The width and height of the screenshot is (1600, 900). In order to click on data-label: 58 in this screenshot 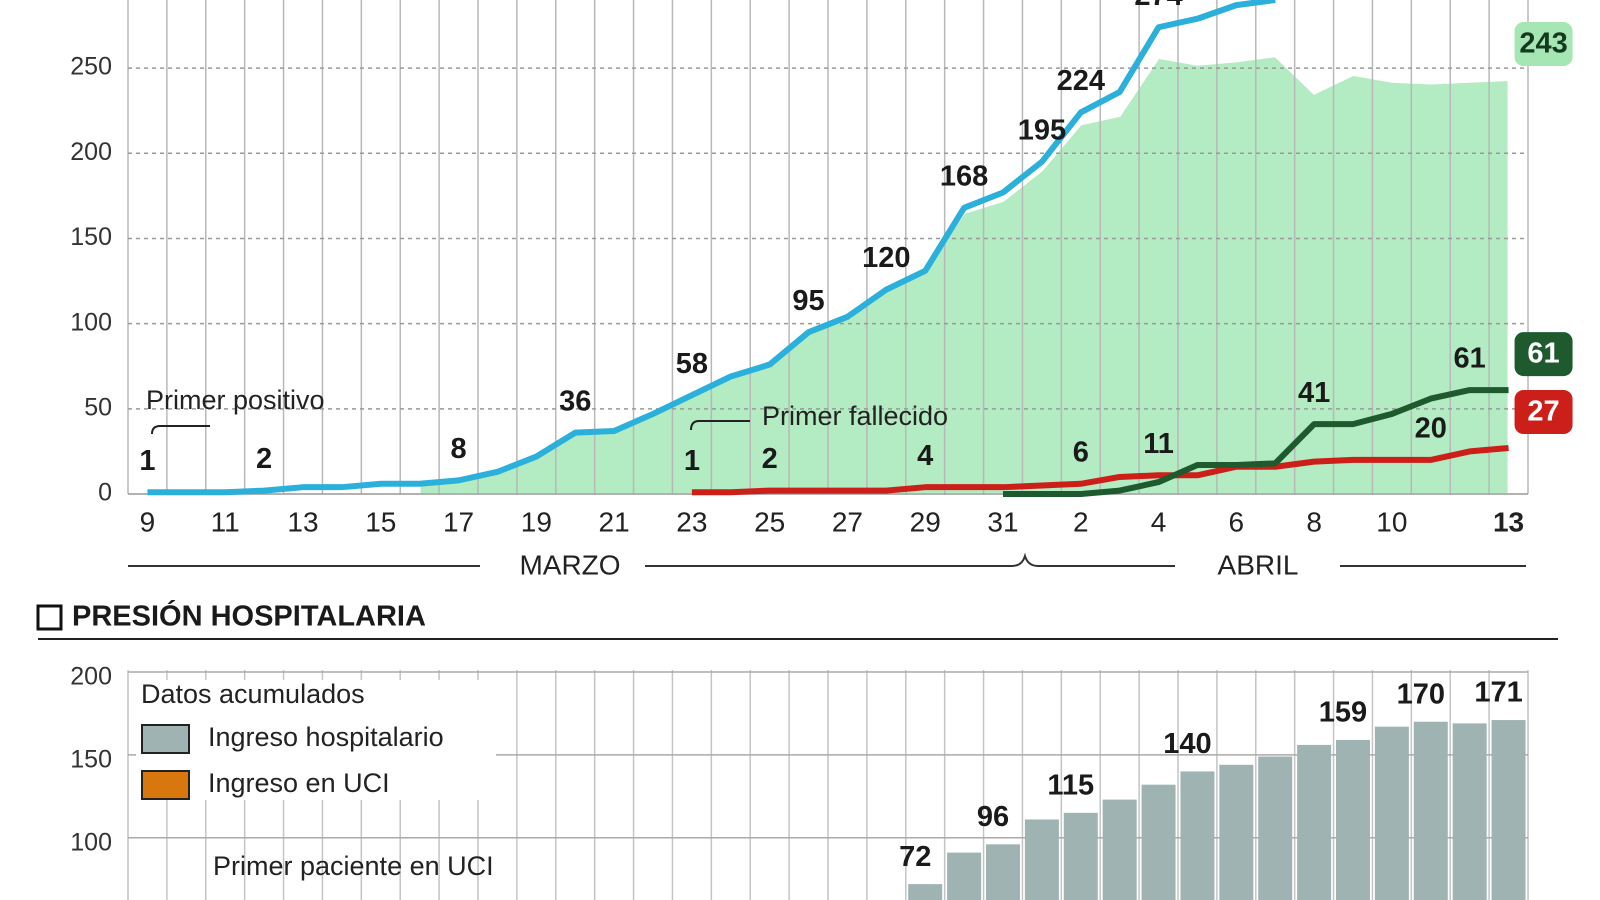, I will do `click(692, 364)`.